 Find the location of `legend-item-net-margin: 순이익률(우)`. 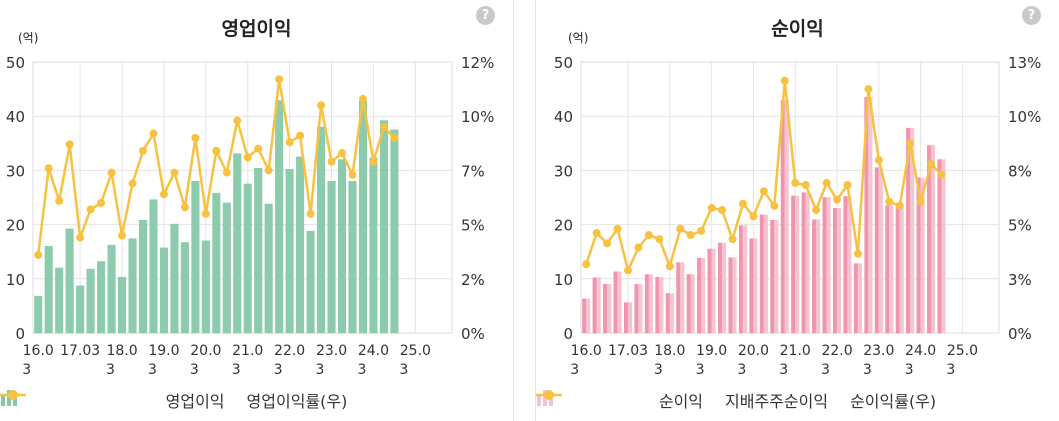

legend-item-net-margin: 순이익률(우) is located at coordinates (736, 400).